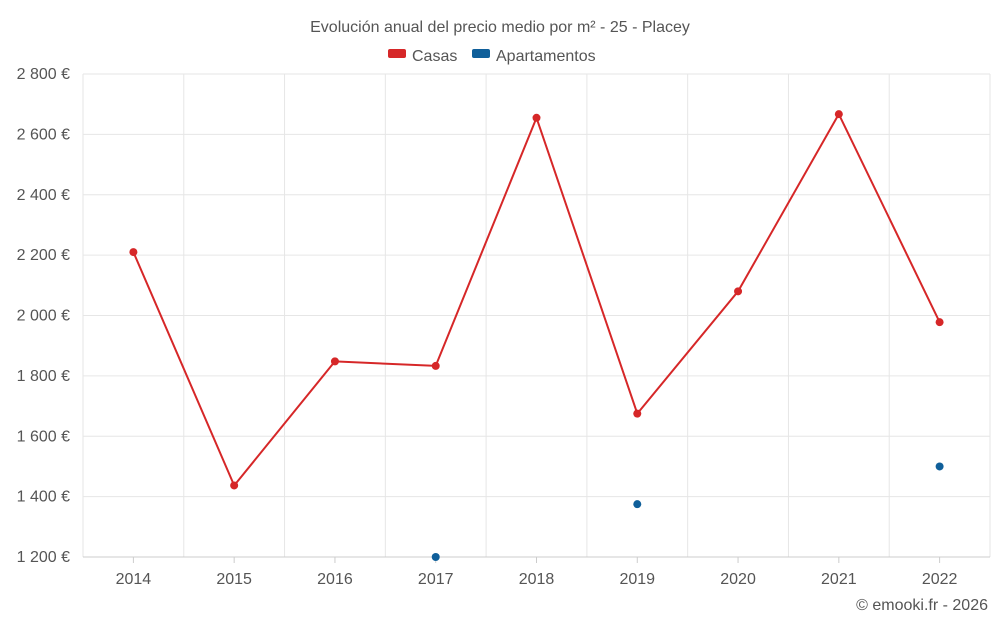  I want to click on x-axis: 2014 2015 2016 2017 2018 2019 2020 2021 2022, so click(536, 572).